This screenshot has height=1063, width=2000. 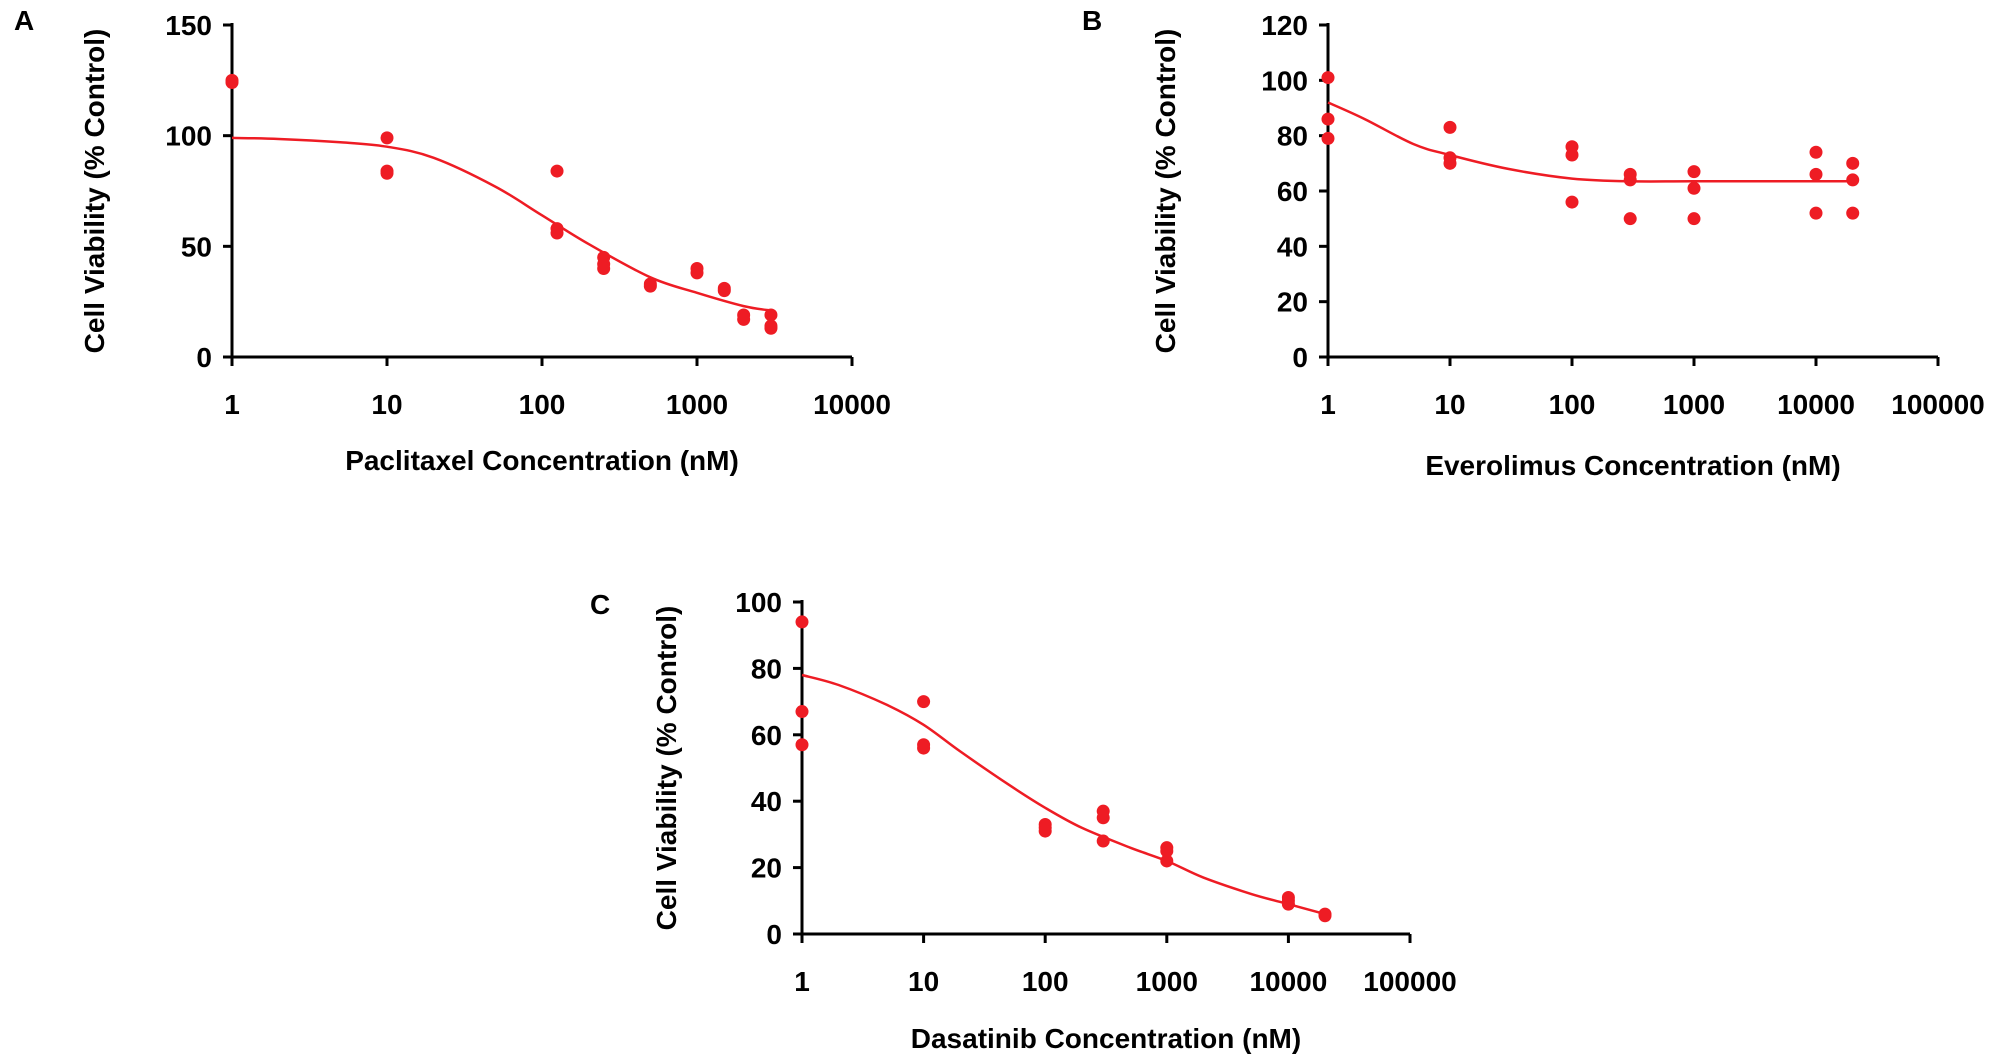 What do you see at coordinates (766, 801) in the screenshot?
I see `chart-2-y-tick-label: 40` at bounding box center [766, 801].